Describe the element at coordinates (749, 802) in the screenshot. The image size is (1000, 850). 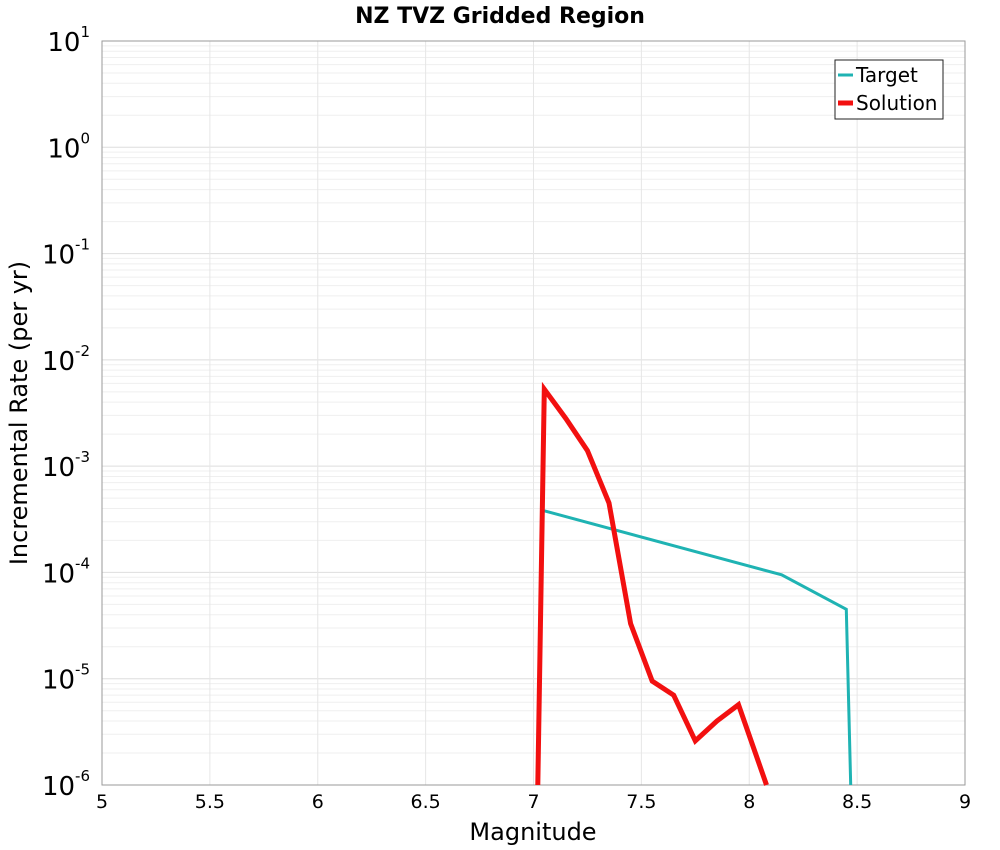
I see `x-tick-label: 8` at that location.